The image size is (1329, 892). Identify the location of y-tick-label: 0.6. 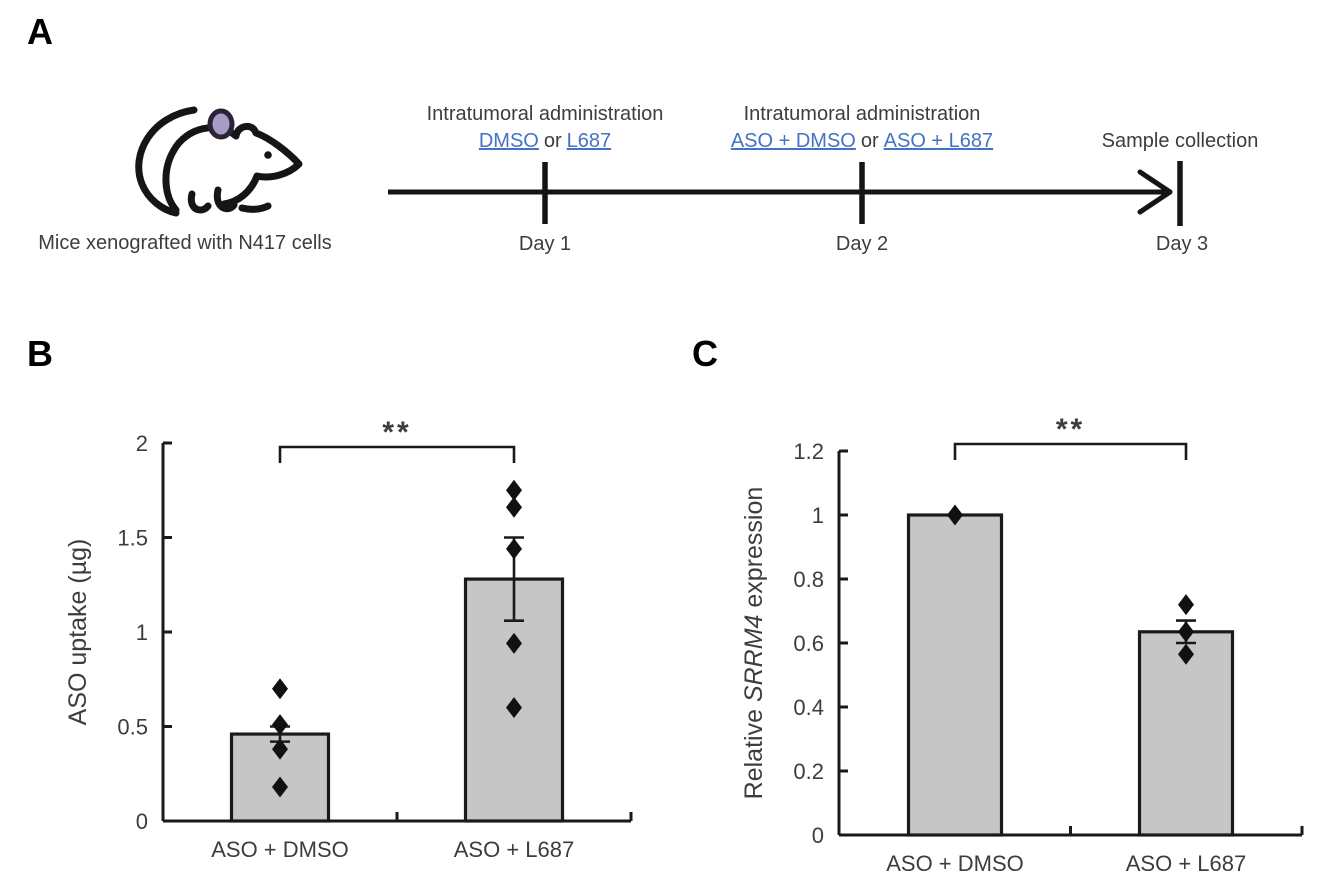
(808, 643).